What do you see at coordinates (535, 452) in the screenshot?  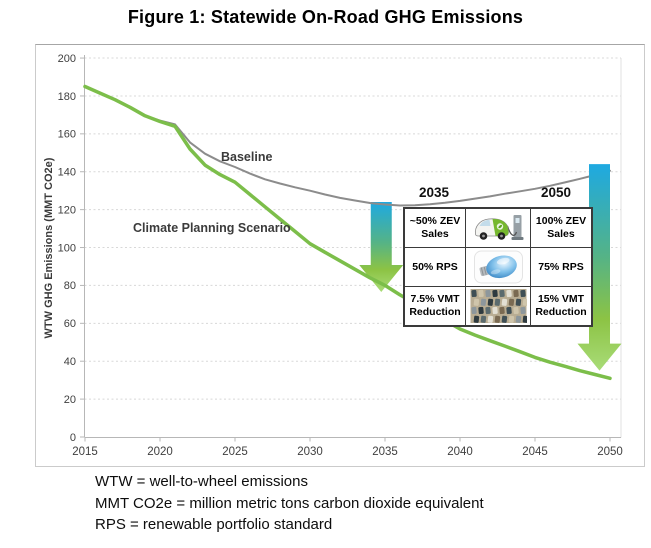 I see `x-tick-label: 2045` at bounding box center [535, 452].